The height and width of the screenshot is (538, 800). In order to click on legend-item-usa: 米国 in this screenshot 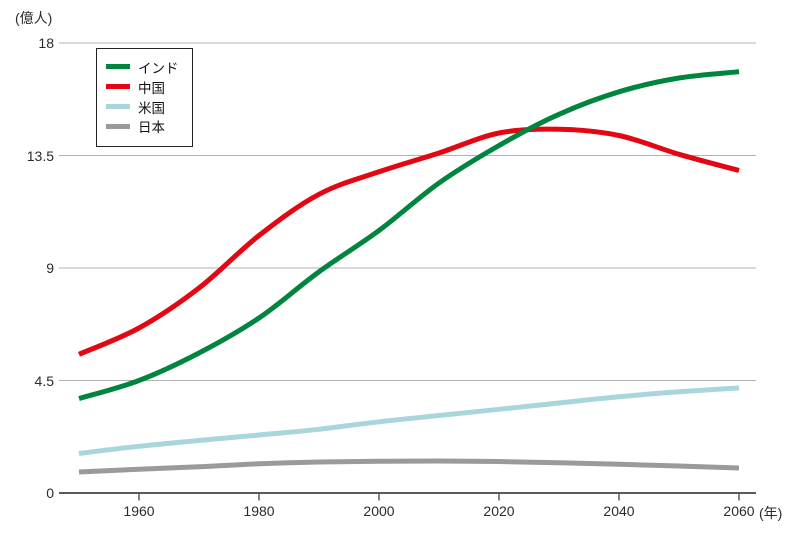, I will do `click(149, 107)`.